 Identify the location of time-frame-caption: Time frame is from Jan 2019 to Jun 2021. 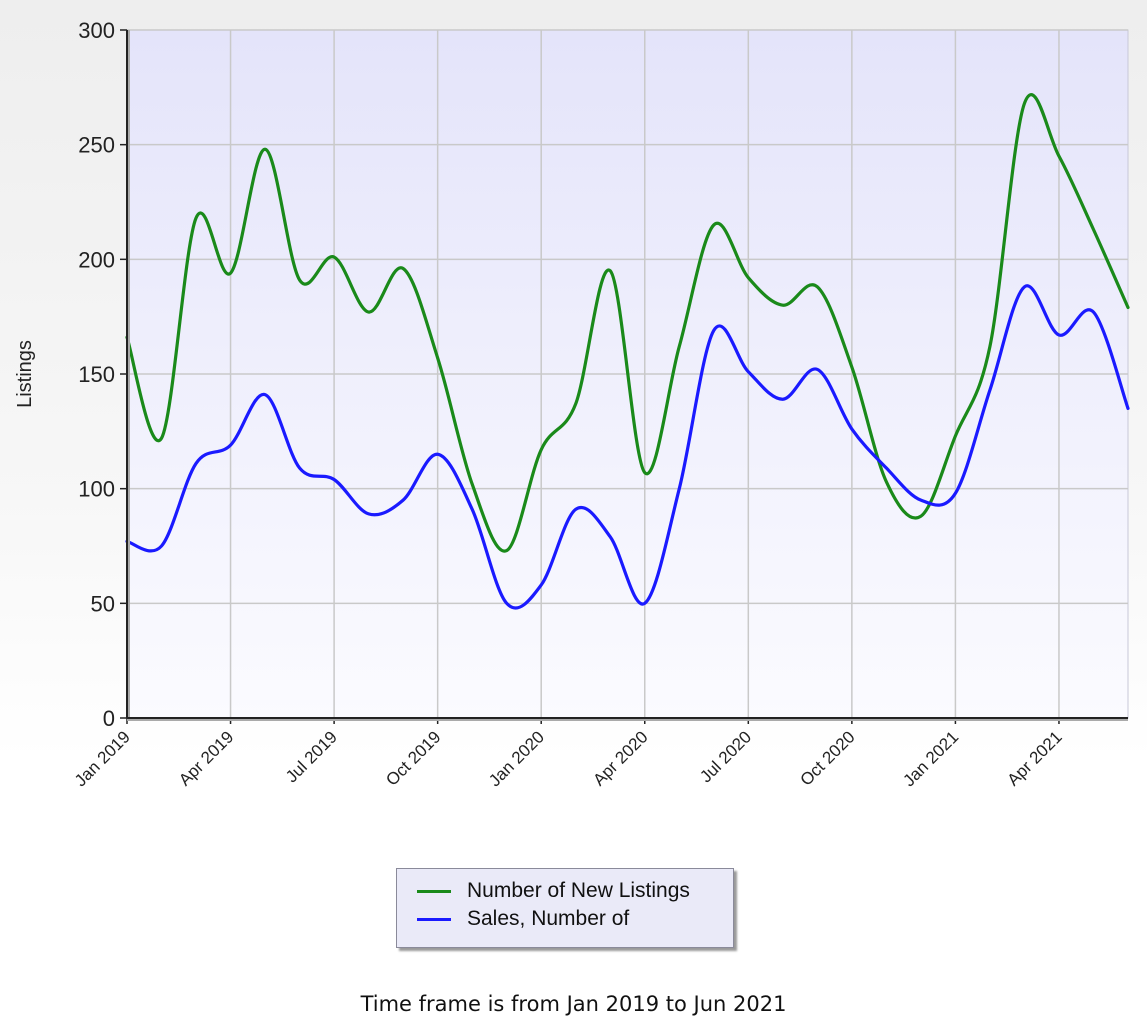
(573, 1004).